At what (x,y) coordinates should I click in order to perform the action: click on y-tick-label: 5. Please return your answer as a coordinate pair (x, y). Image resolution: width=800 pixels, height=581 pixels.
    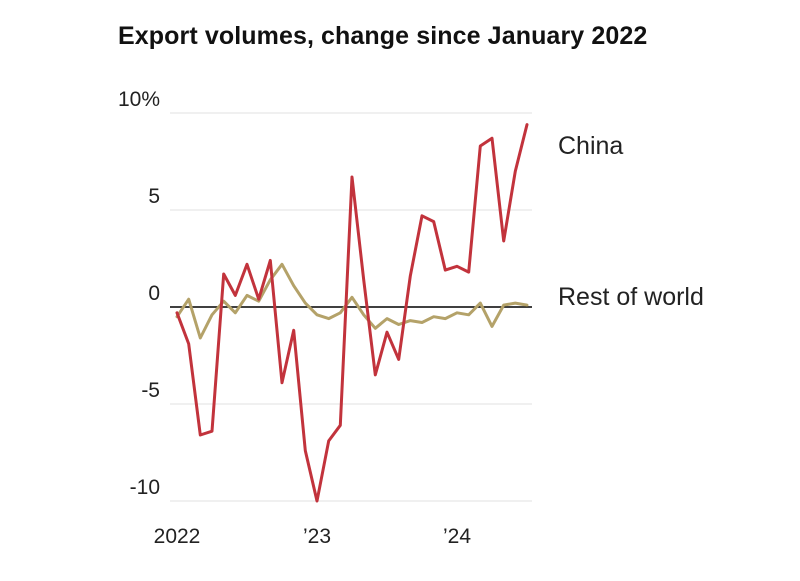
    Looking at the image, I should click on (154, 196).